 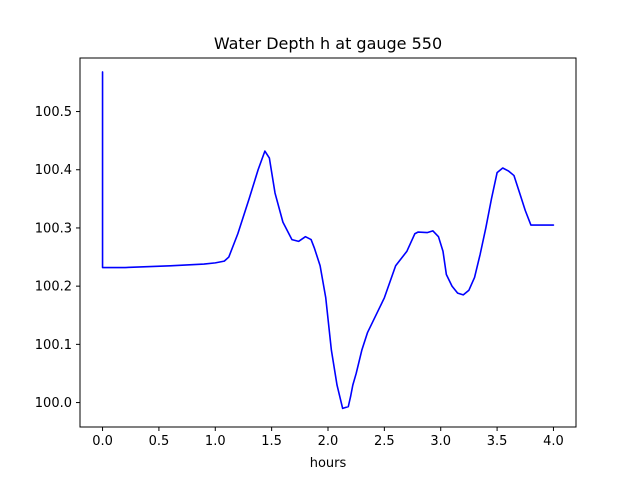 What do you see at coordinates (384, 441) in the screenshot?
I see `x-tick-label: 2.5` at bounding box center [384, 441].